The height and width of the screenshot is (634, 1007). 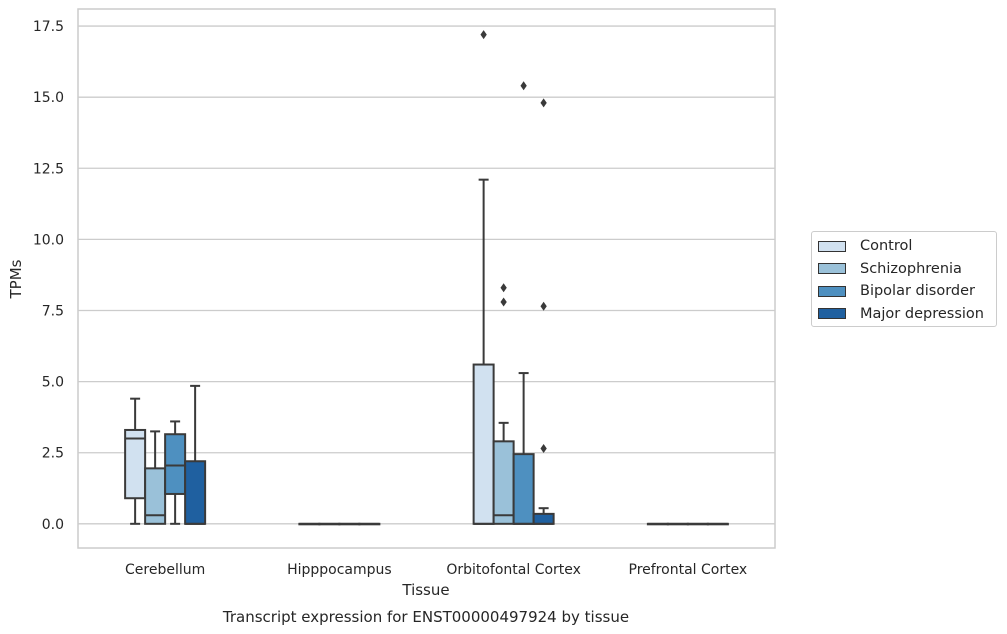 What do you see at coordinates (339, 570) in the screenshot?
I see `x-tick-label: Hipppocampus` at bounding box center [339, 570].